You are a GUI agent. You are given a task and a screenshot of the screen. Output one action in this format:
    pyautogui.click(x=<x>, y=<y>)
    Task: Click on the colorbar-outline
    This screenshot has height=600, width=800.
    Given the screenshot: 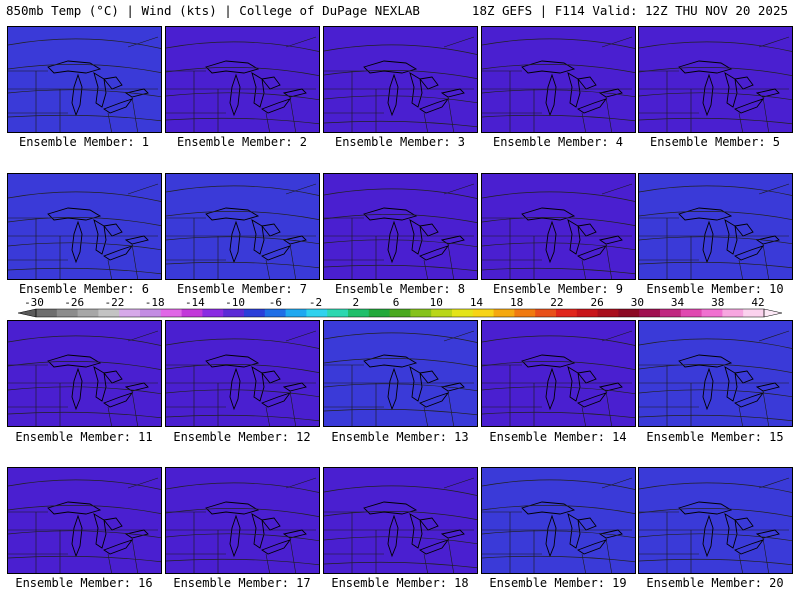 What is the action you would take?
    pyautogui.click(x=400, y=313)
    